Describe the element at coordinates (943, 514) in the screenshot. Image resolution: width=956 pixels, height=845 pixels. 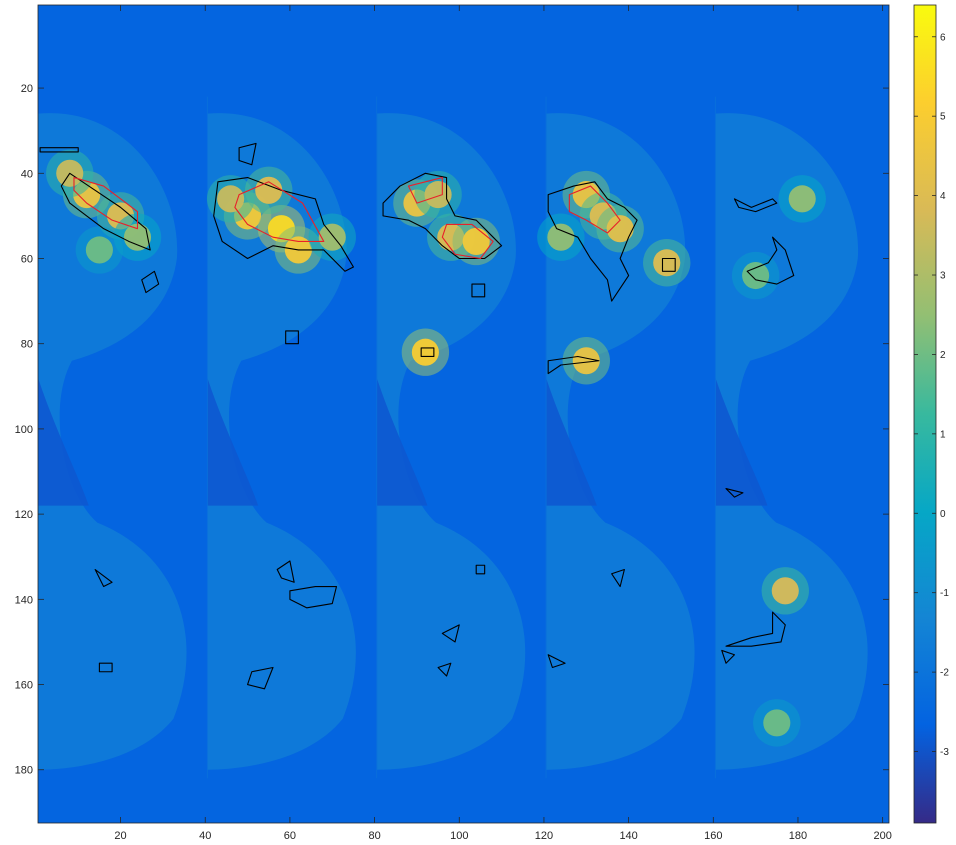
I see `colorbar-tick-label: 0` at that location.